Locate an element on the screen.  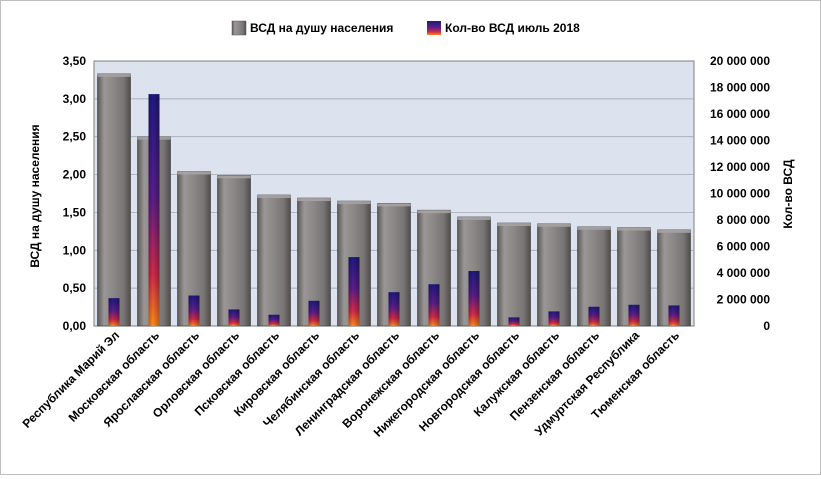
y-right-tick-label: 16 000 000 is located at coordinates (740, 114).